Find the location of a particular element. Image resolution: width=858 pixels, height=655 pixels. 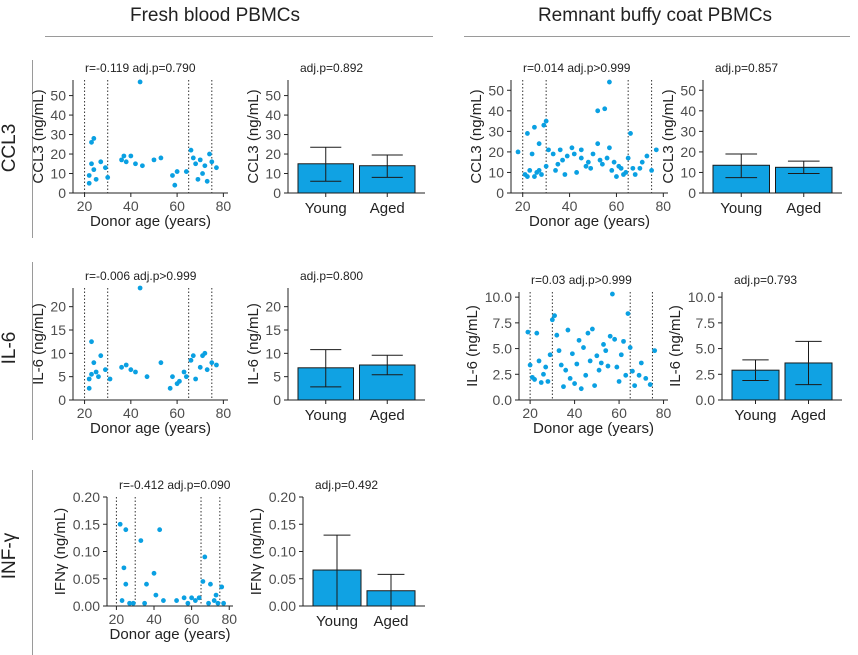

buffy-ccl3-bar-y-tick-label: 30 is located at coordinates (688, 131).